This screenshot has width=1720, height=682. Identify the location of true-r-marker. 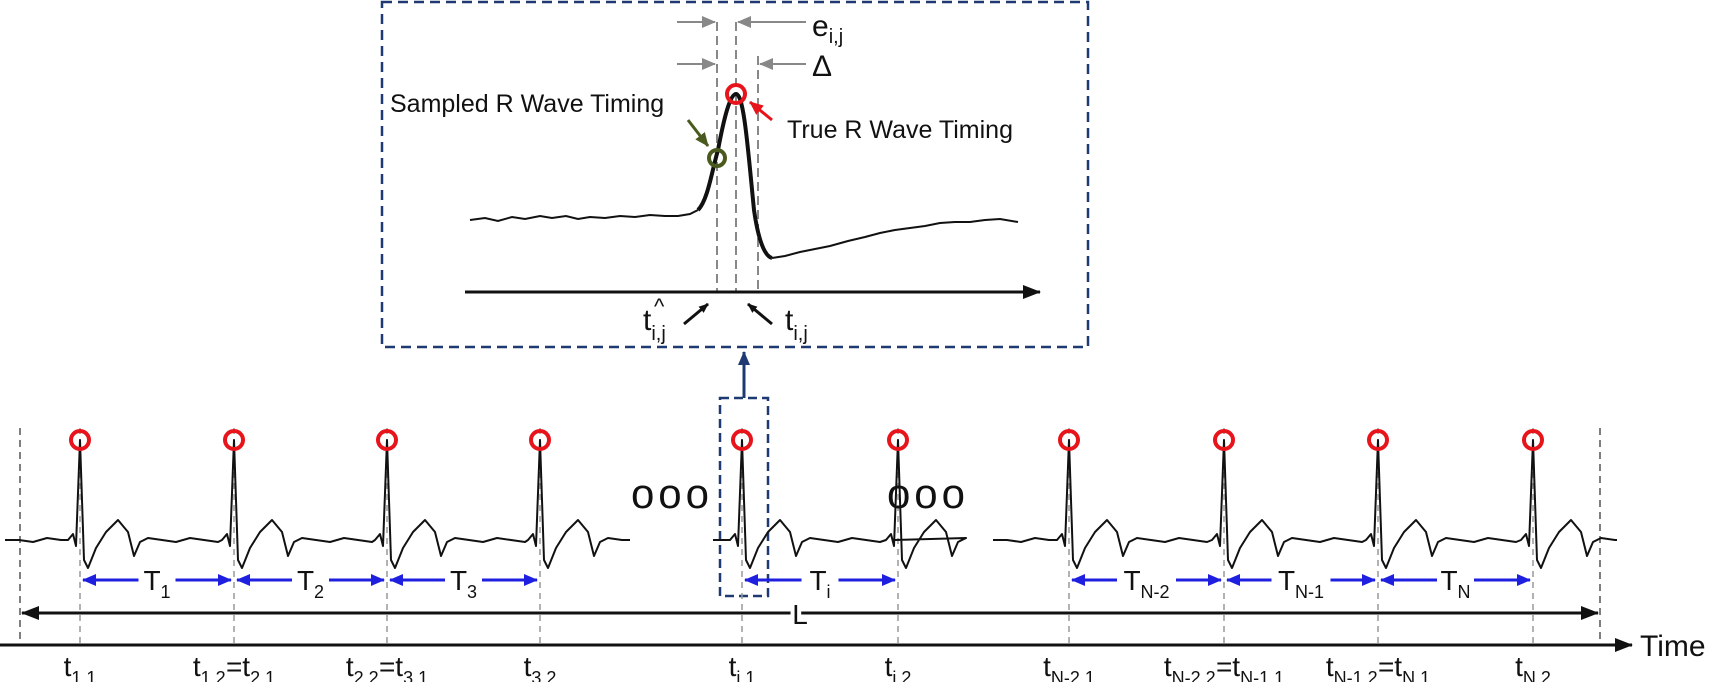
(736, 94).